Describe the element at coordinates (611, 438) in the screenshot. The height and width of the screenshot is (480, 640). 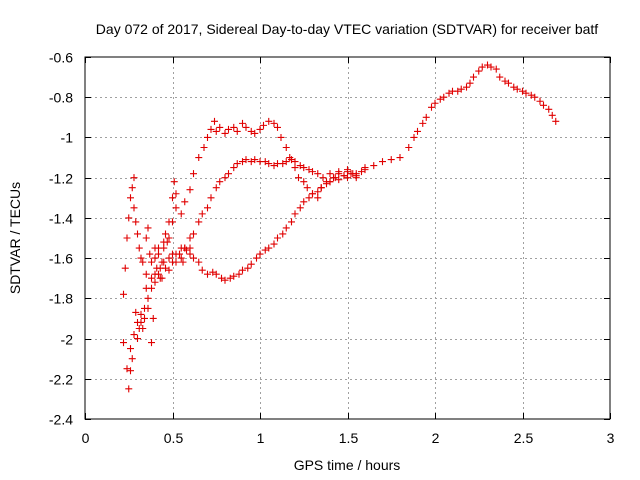
I see `x-tick-label: 3` at that location.